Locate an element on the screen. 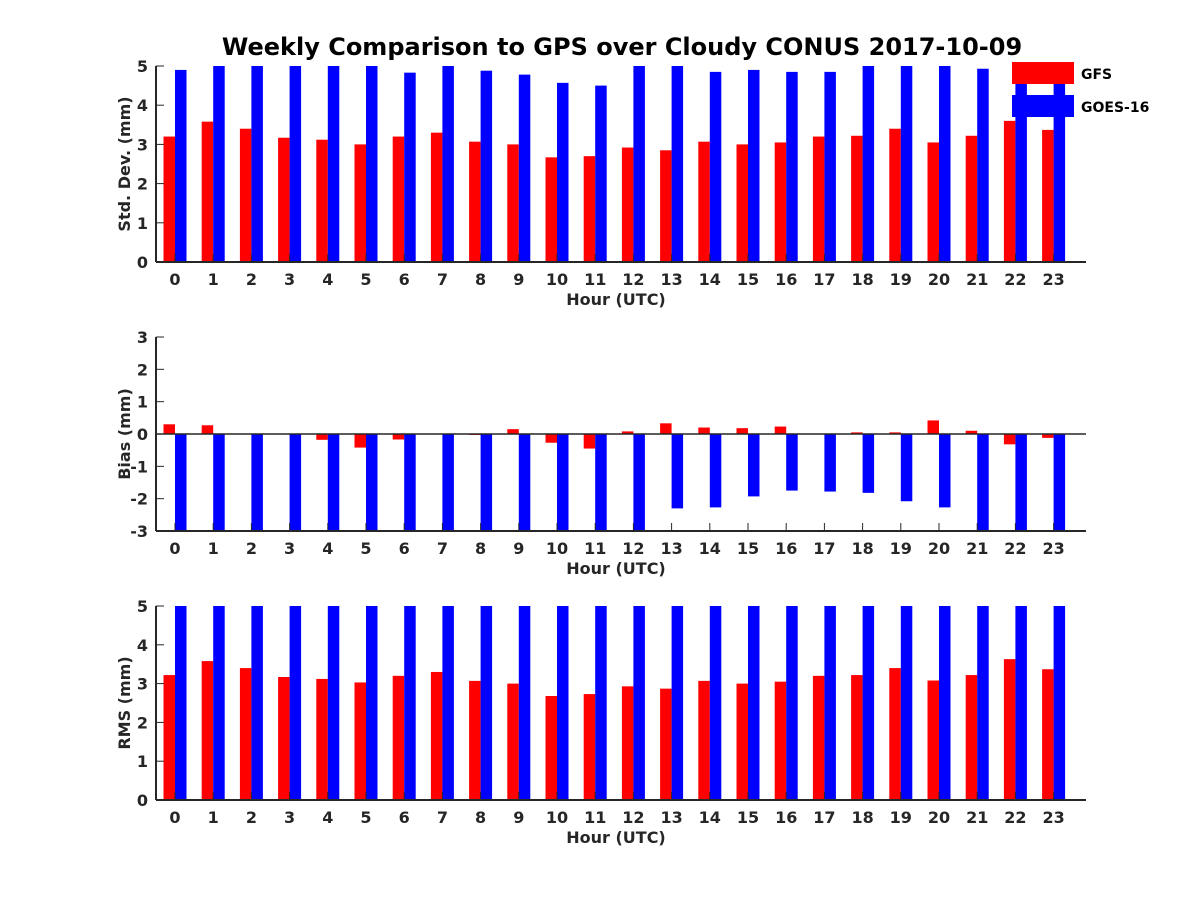 This screenshot has width=1200, height=900. x-tick-label: 22 is located at coordinates (1015, 548).